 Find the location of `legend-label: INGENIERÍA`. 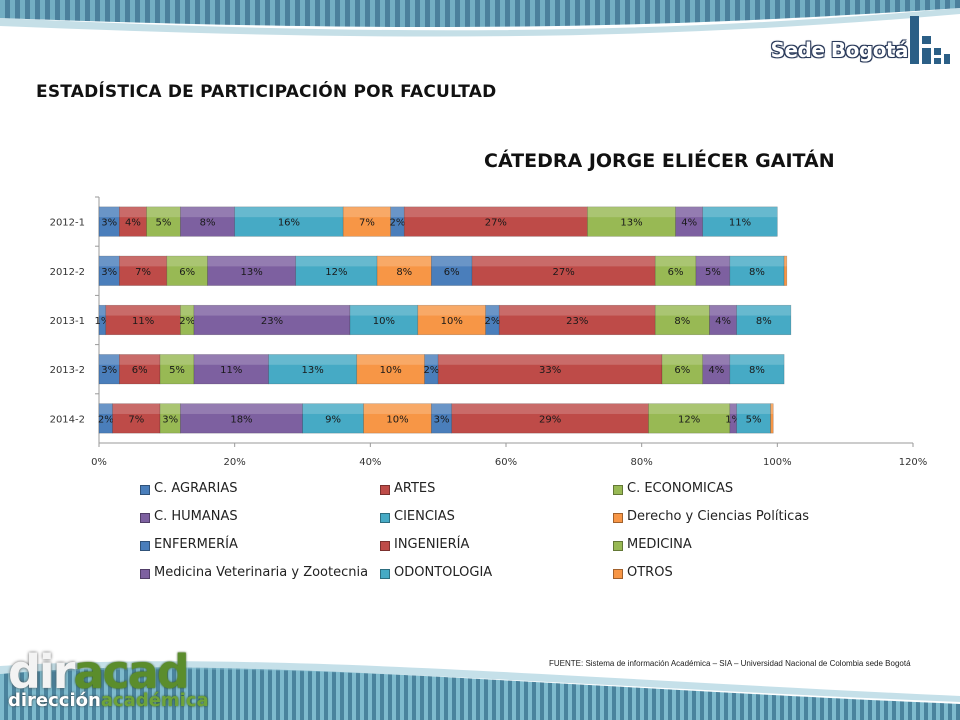

legend-label: INGENIERÍA is located at coordinates (432, 544).